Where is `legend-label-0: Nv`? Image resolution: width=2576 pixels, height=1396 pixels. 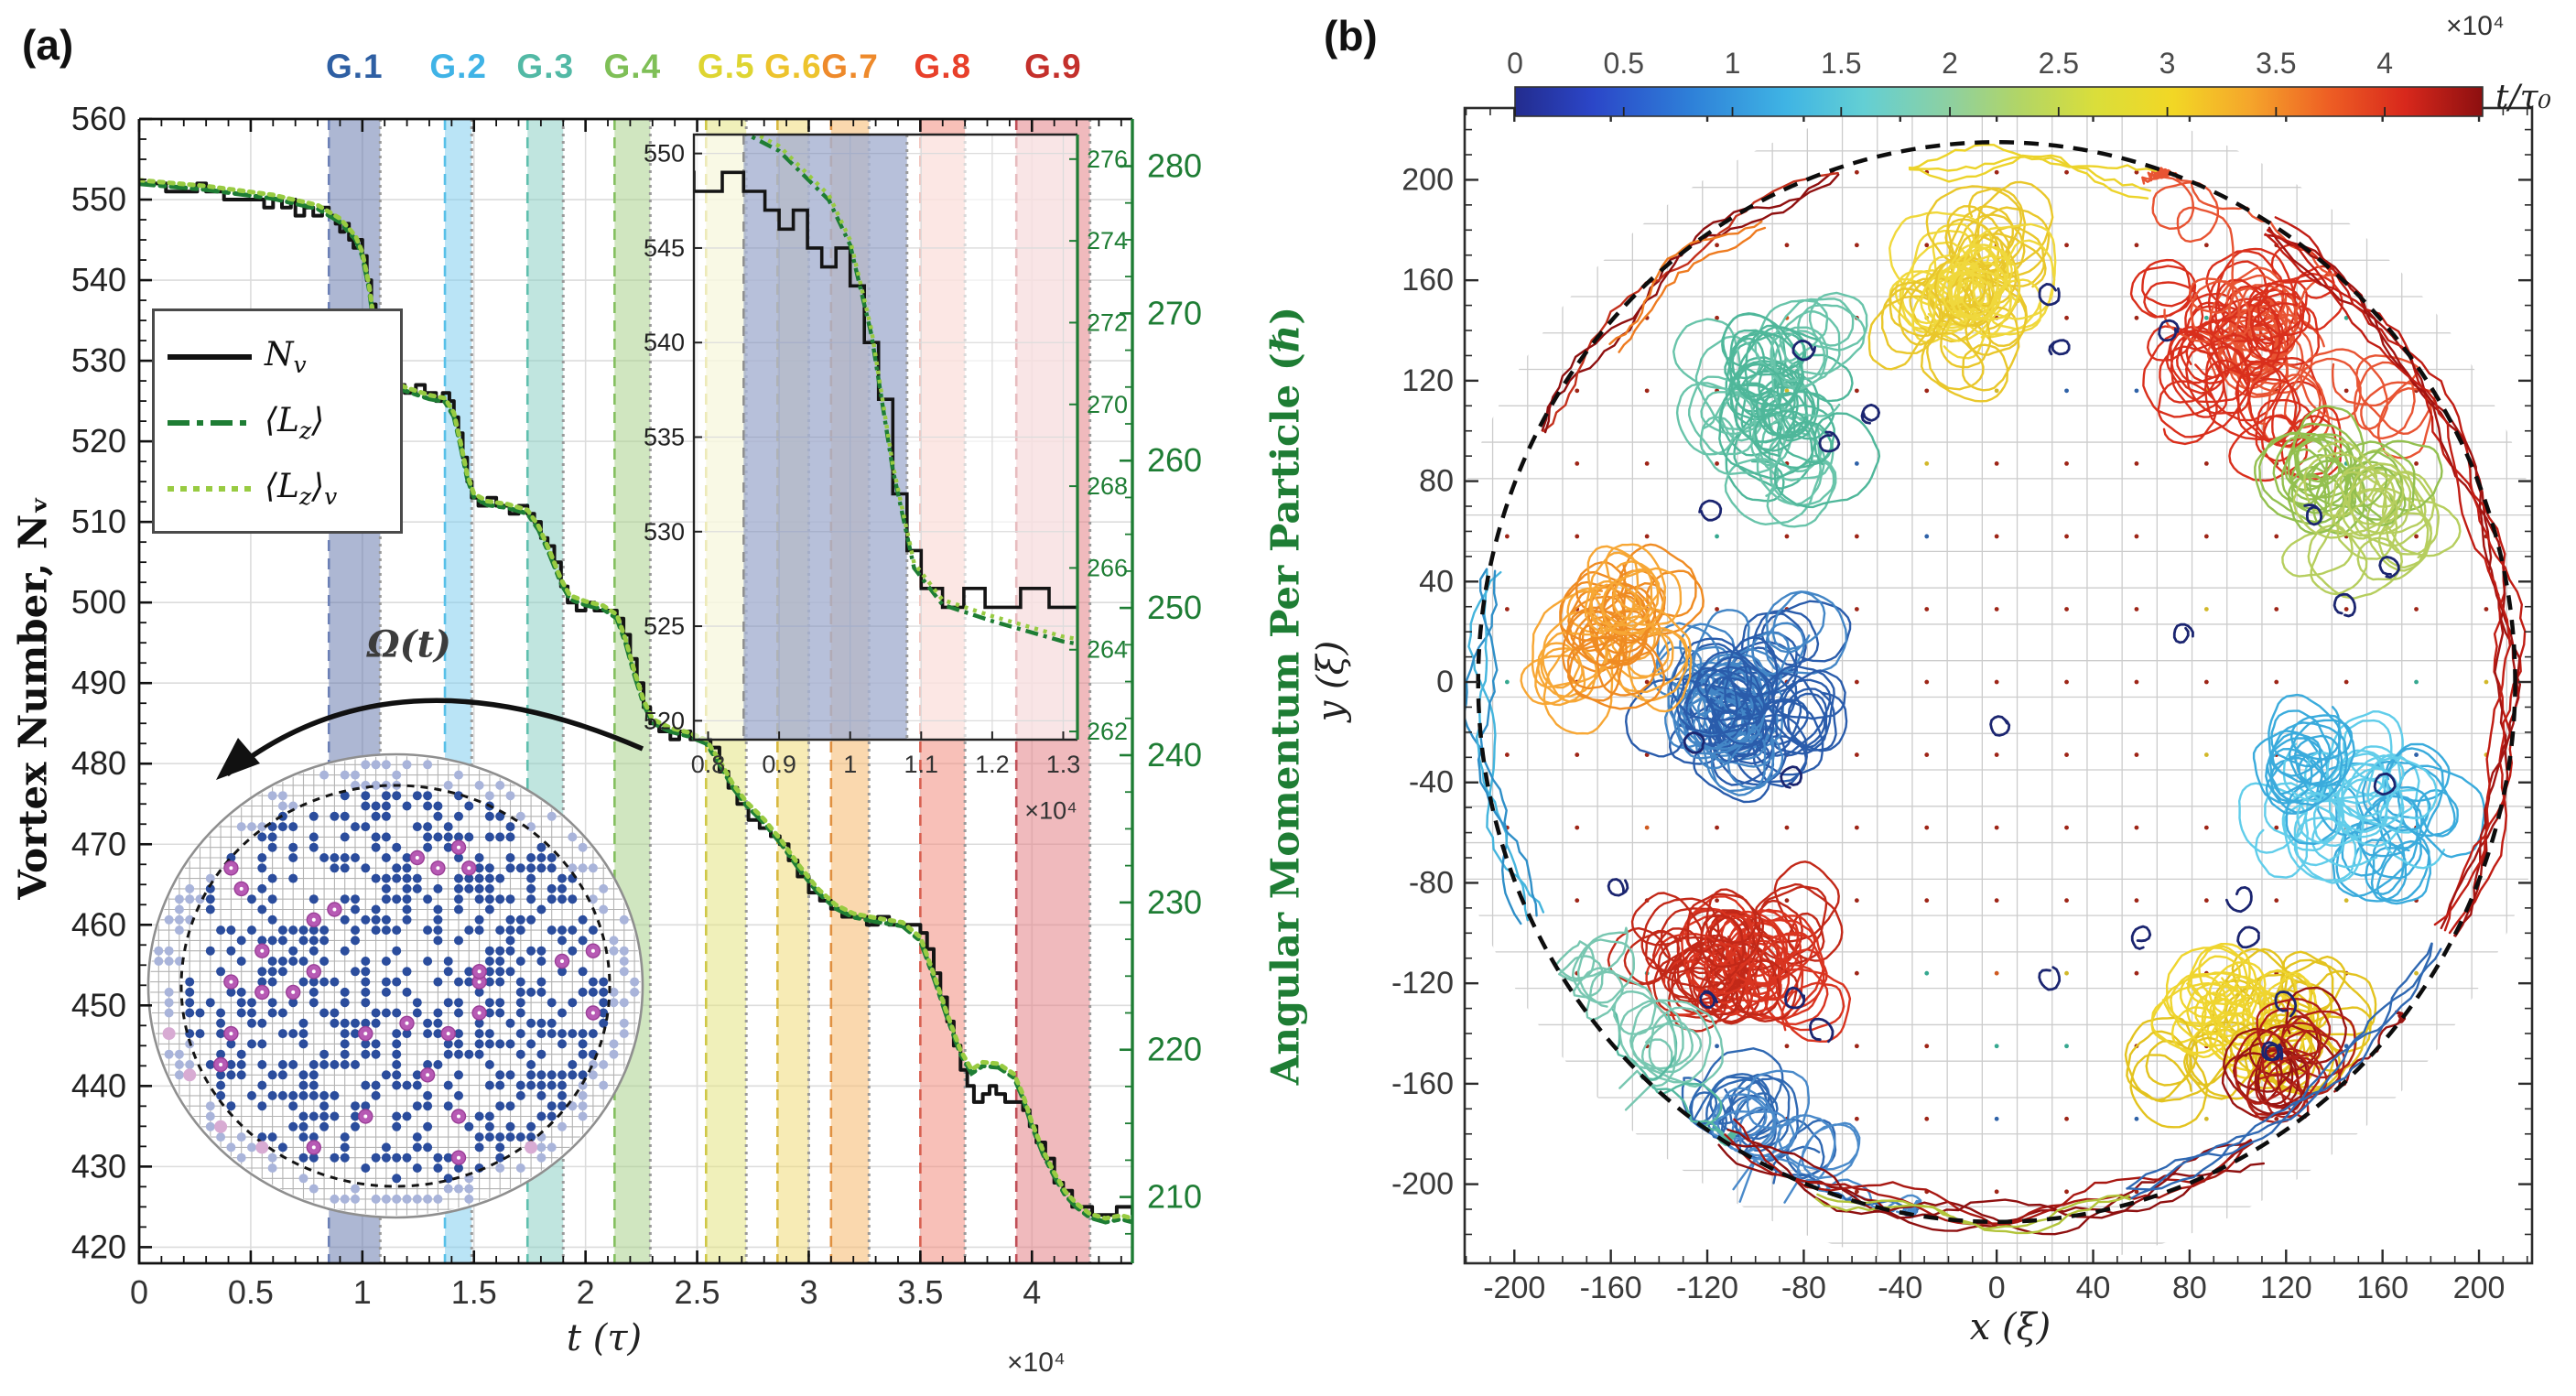
legend-label-0: Nv is located at coordinates (286, 357).